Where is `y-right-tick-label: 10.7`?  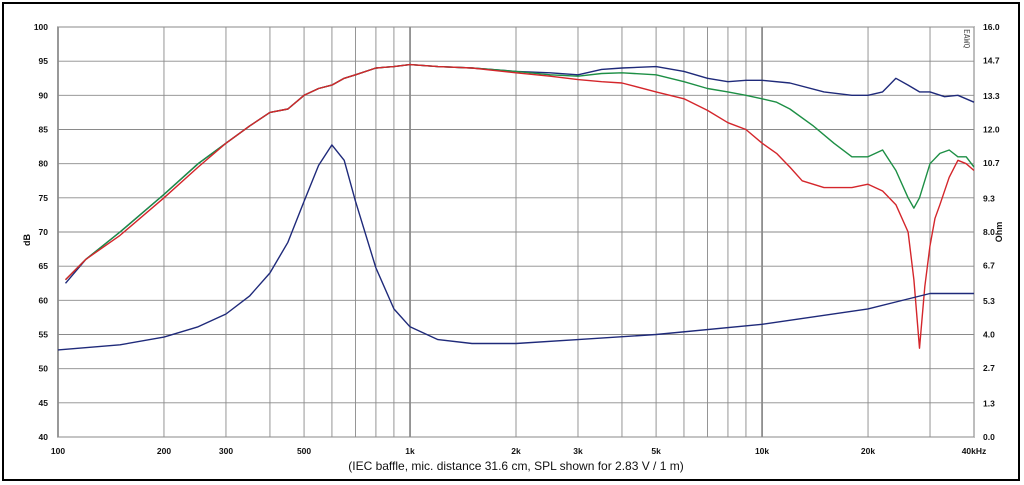 y-right-tick-label: 10.7 is located at coordinates (991, 163).